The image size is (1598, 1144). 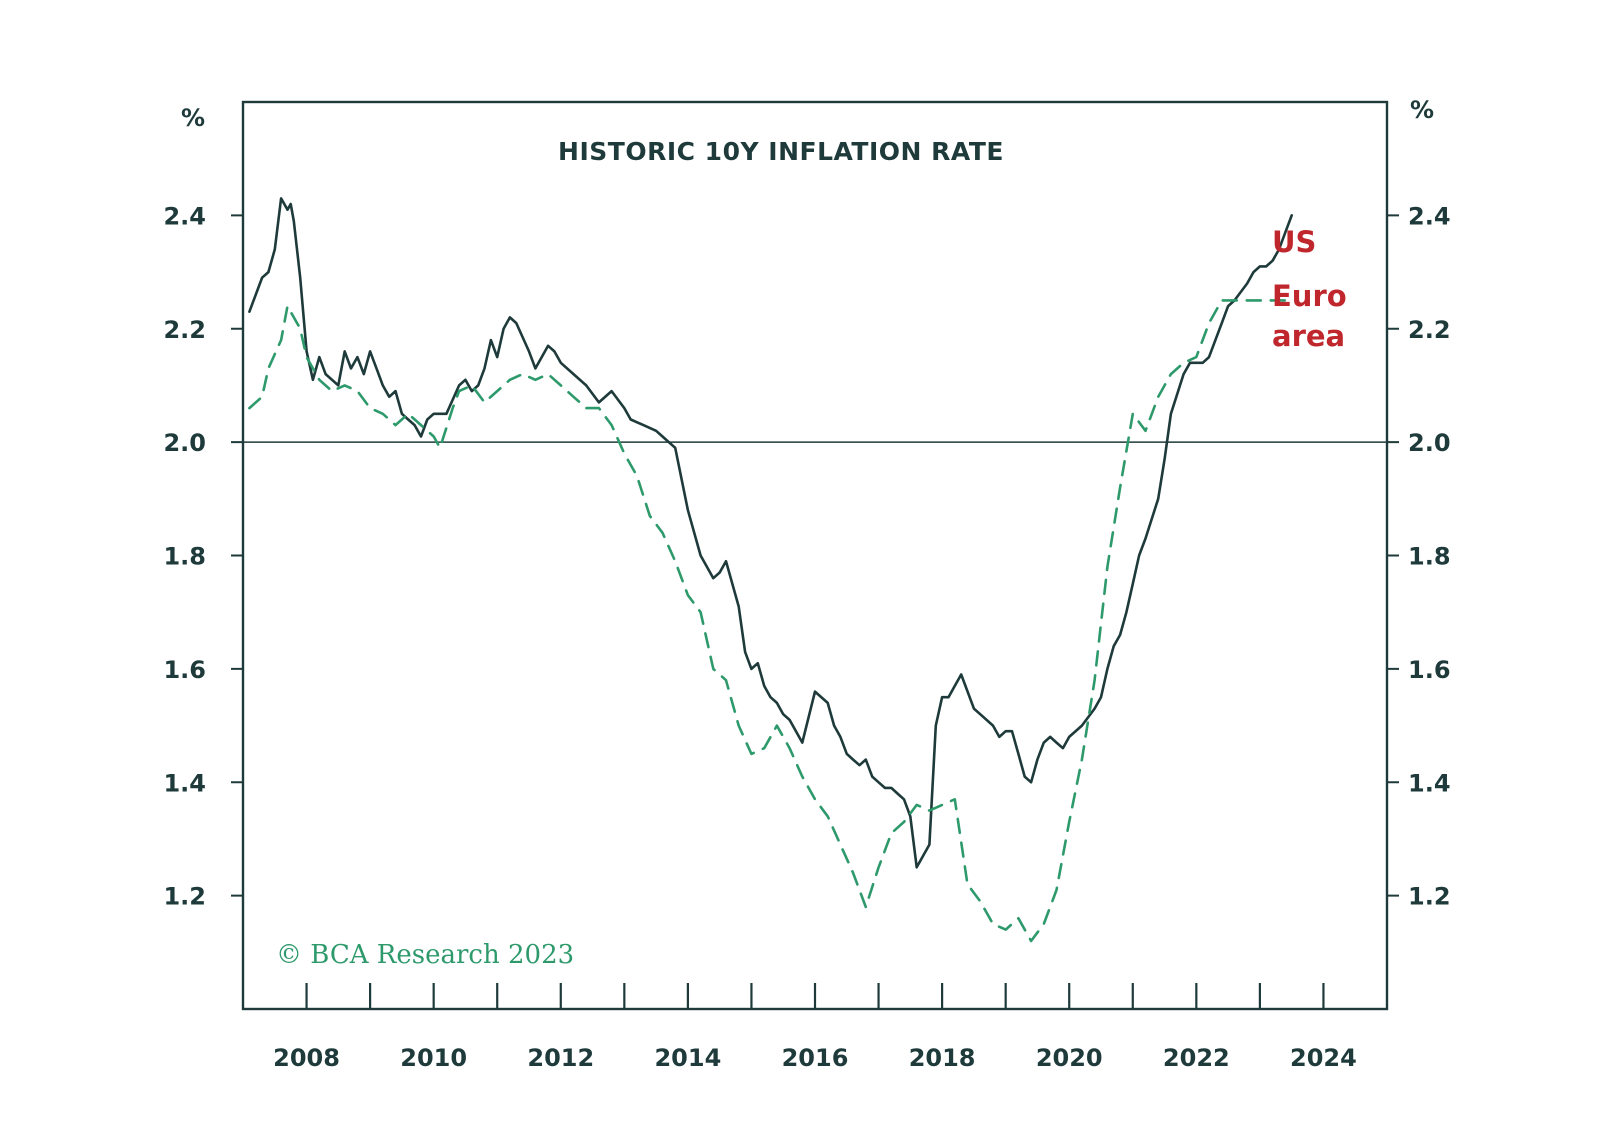 What do you see at coordinates (1429, 670) in the screenshot?
I see `y-tick-label-right: 1.6` at bounding box center [1429, 670].